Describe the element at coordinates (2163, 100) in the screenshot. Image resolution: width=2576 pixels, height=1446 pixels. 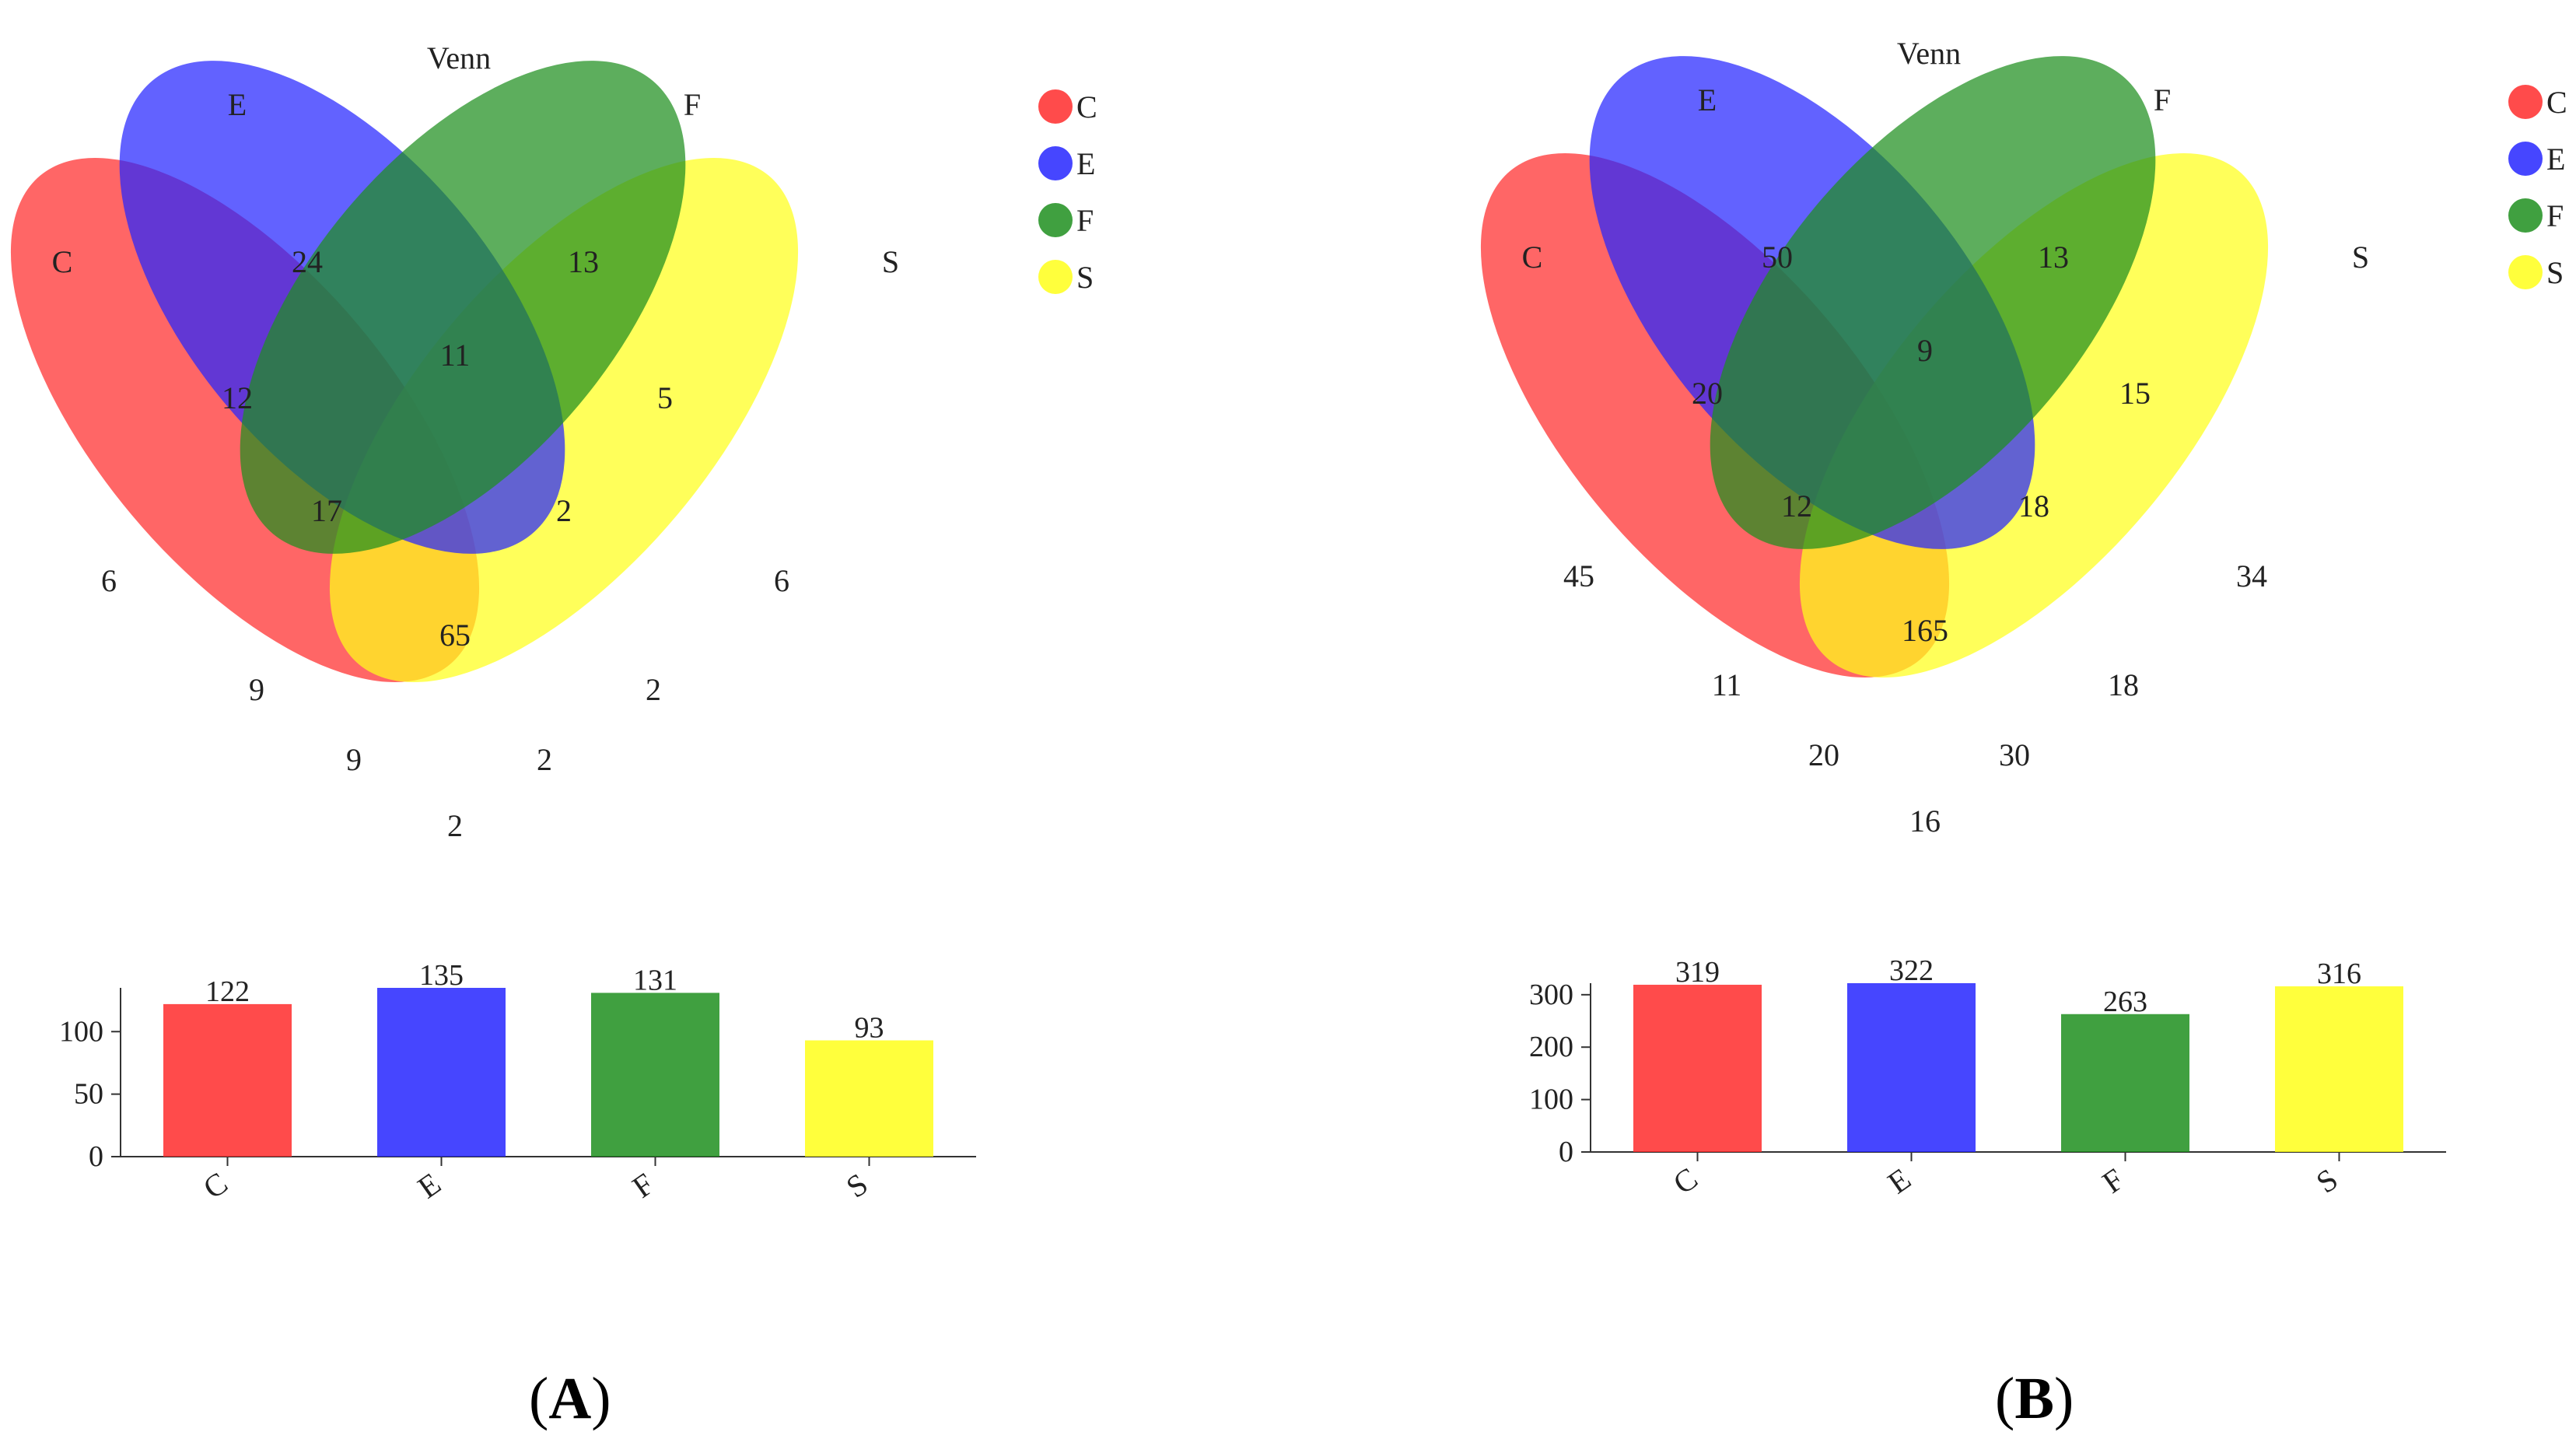
I see `panel-b-set-label-f: F` at that location.